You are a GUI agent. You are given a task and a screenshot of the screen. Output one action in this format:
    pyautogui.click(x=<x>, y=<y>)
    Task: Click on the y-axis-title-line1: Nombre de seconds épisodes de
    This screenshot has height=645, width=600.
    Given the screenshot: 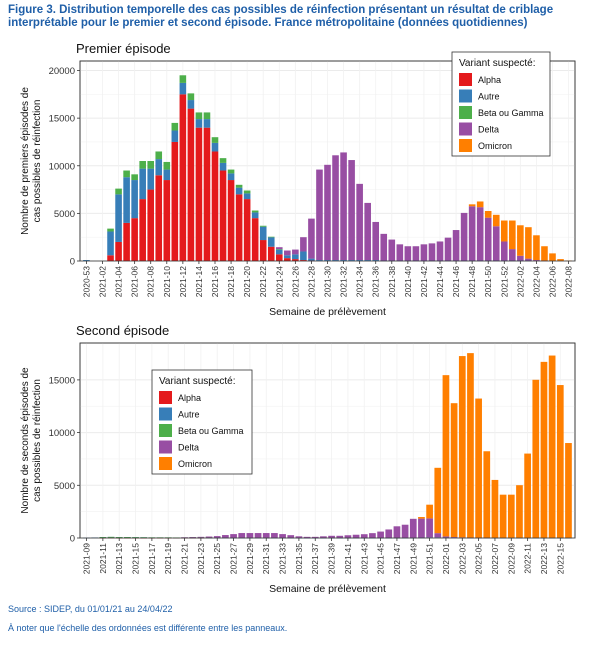 What is the action you would take?
    pyautogui.click(x=25, y=440)
    